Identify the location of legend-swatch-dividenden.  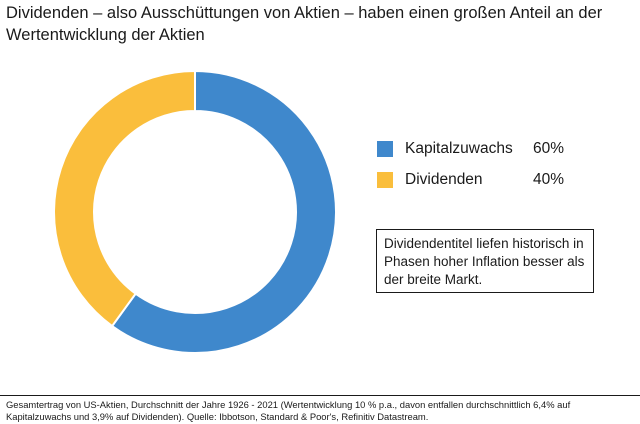
(385, 180).